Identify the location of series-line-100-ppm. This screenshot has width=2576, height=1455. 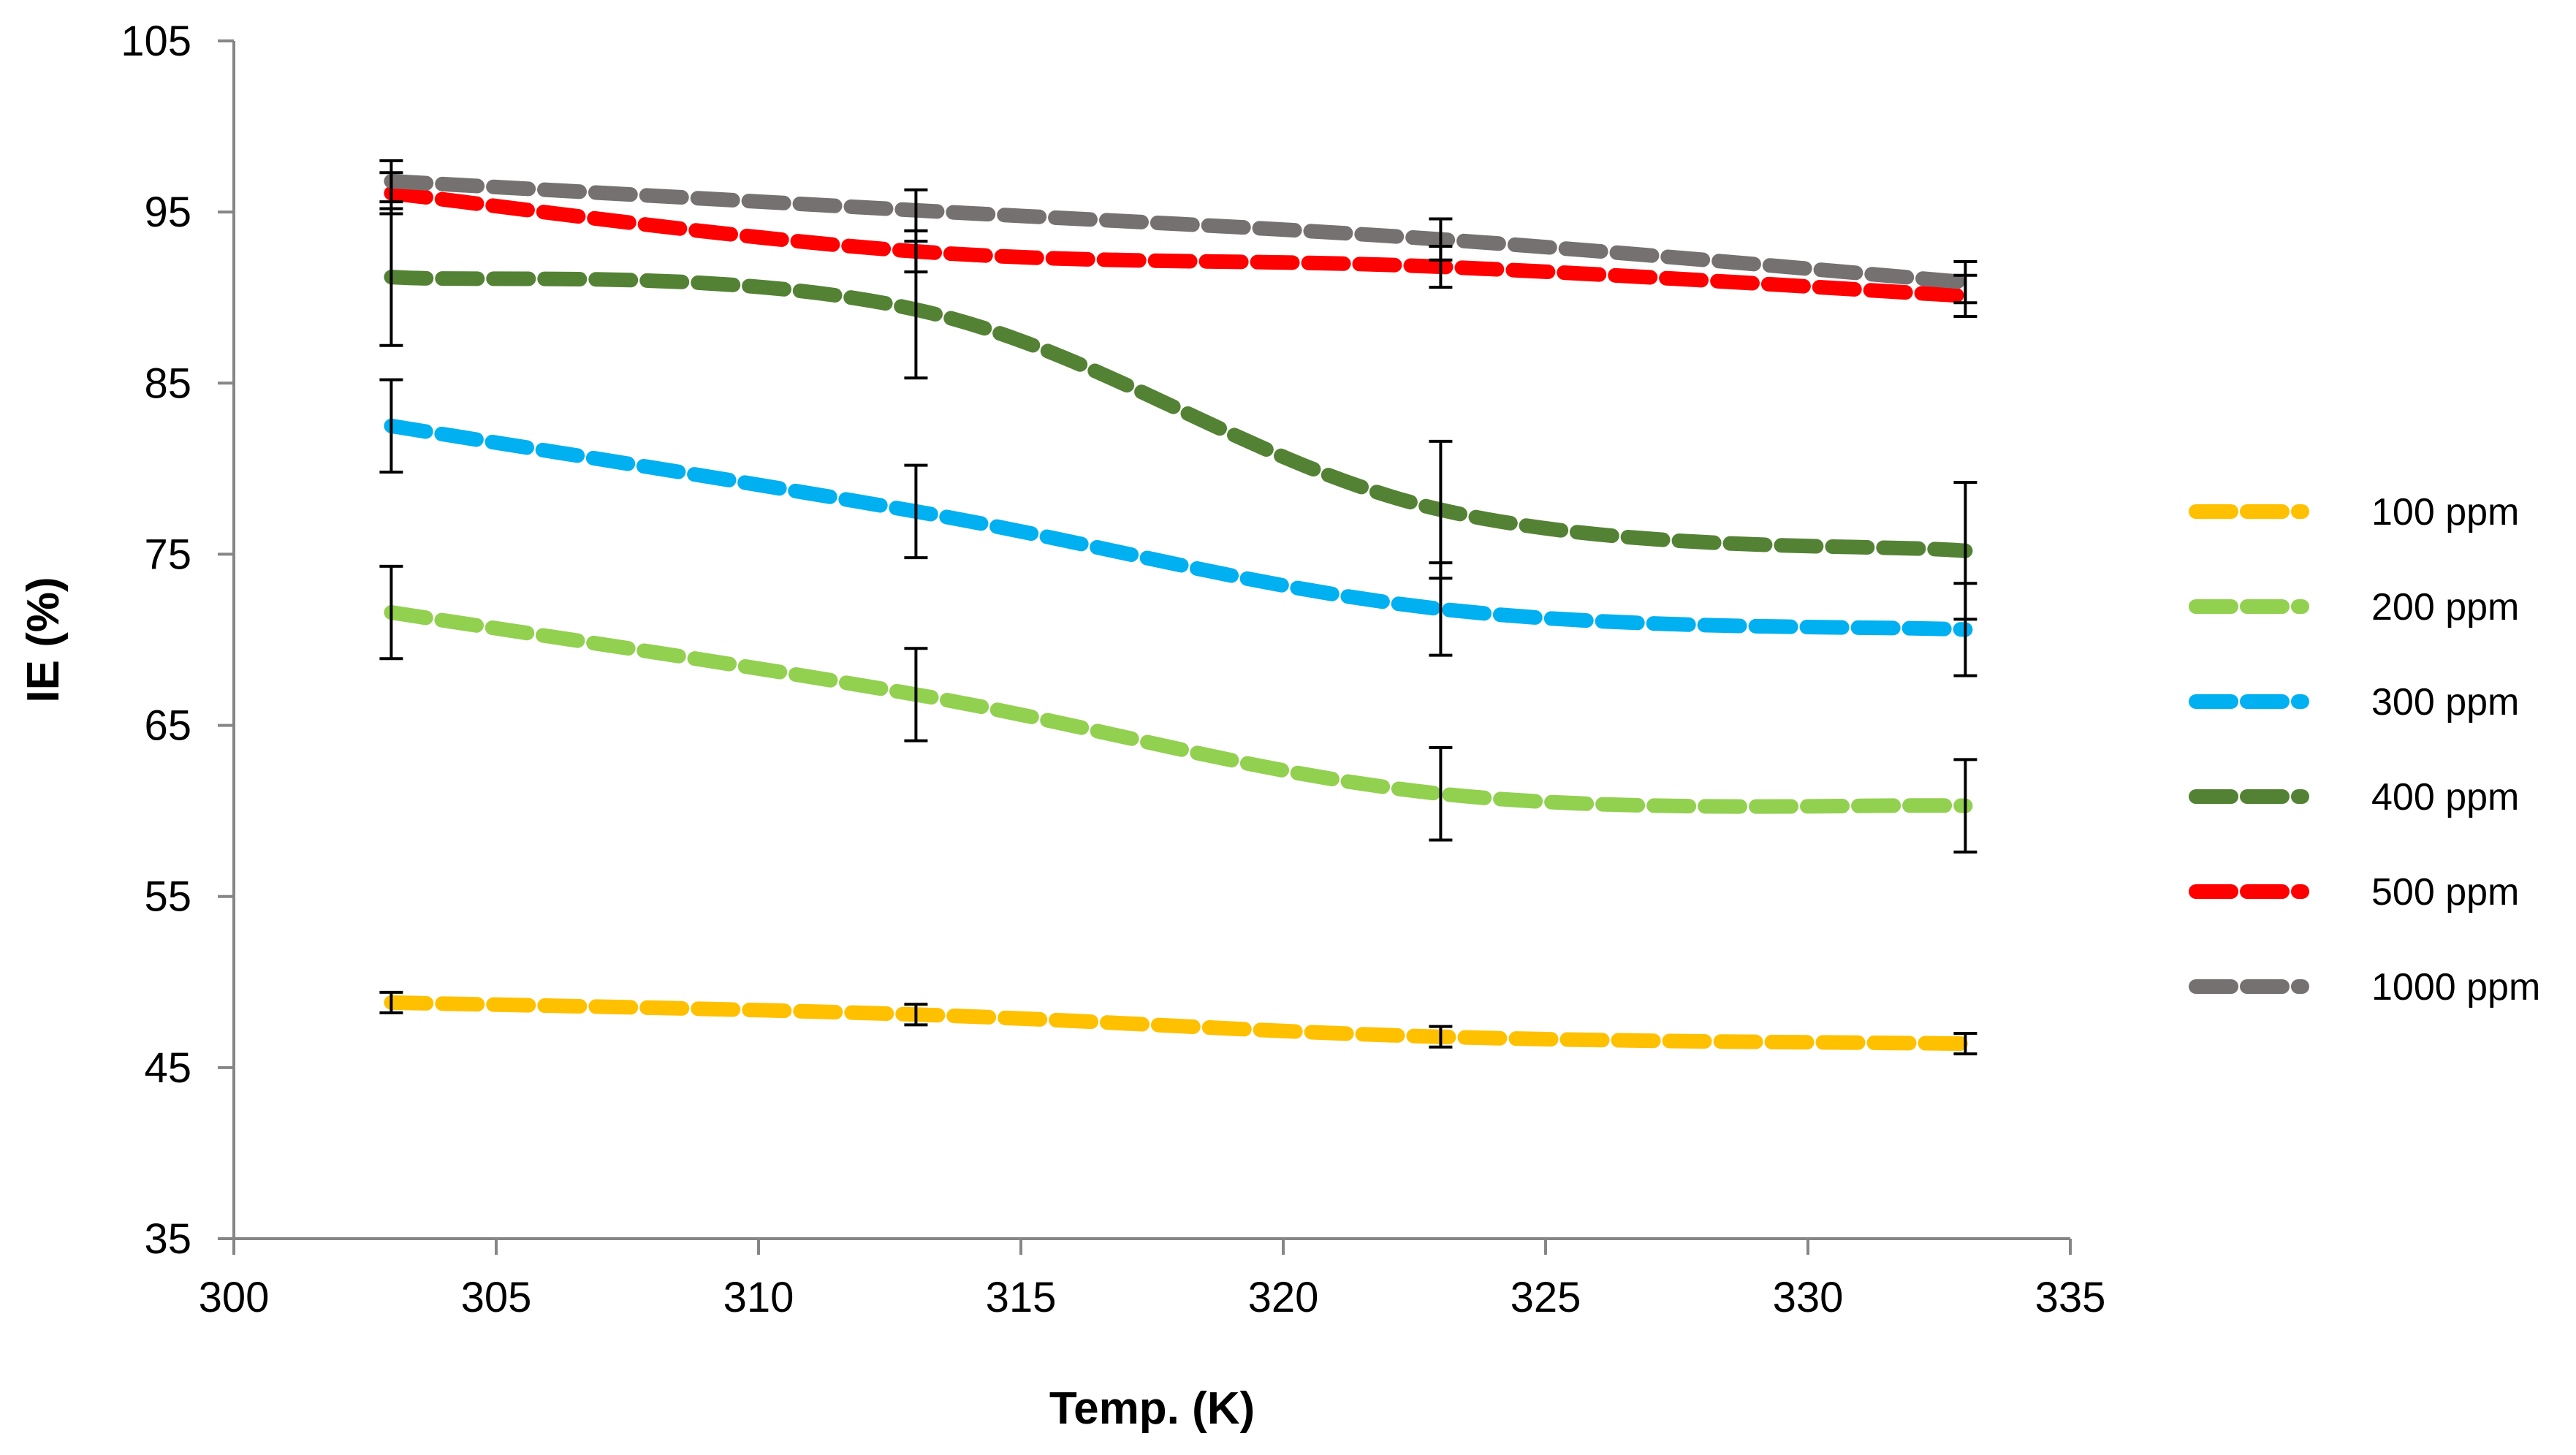
(1178, 1023).